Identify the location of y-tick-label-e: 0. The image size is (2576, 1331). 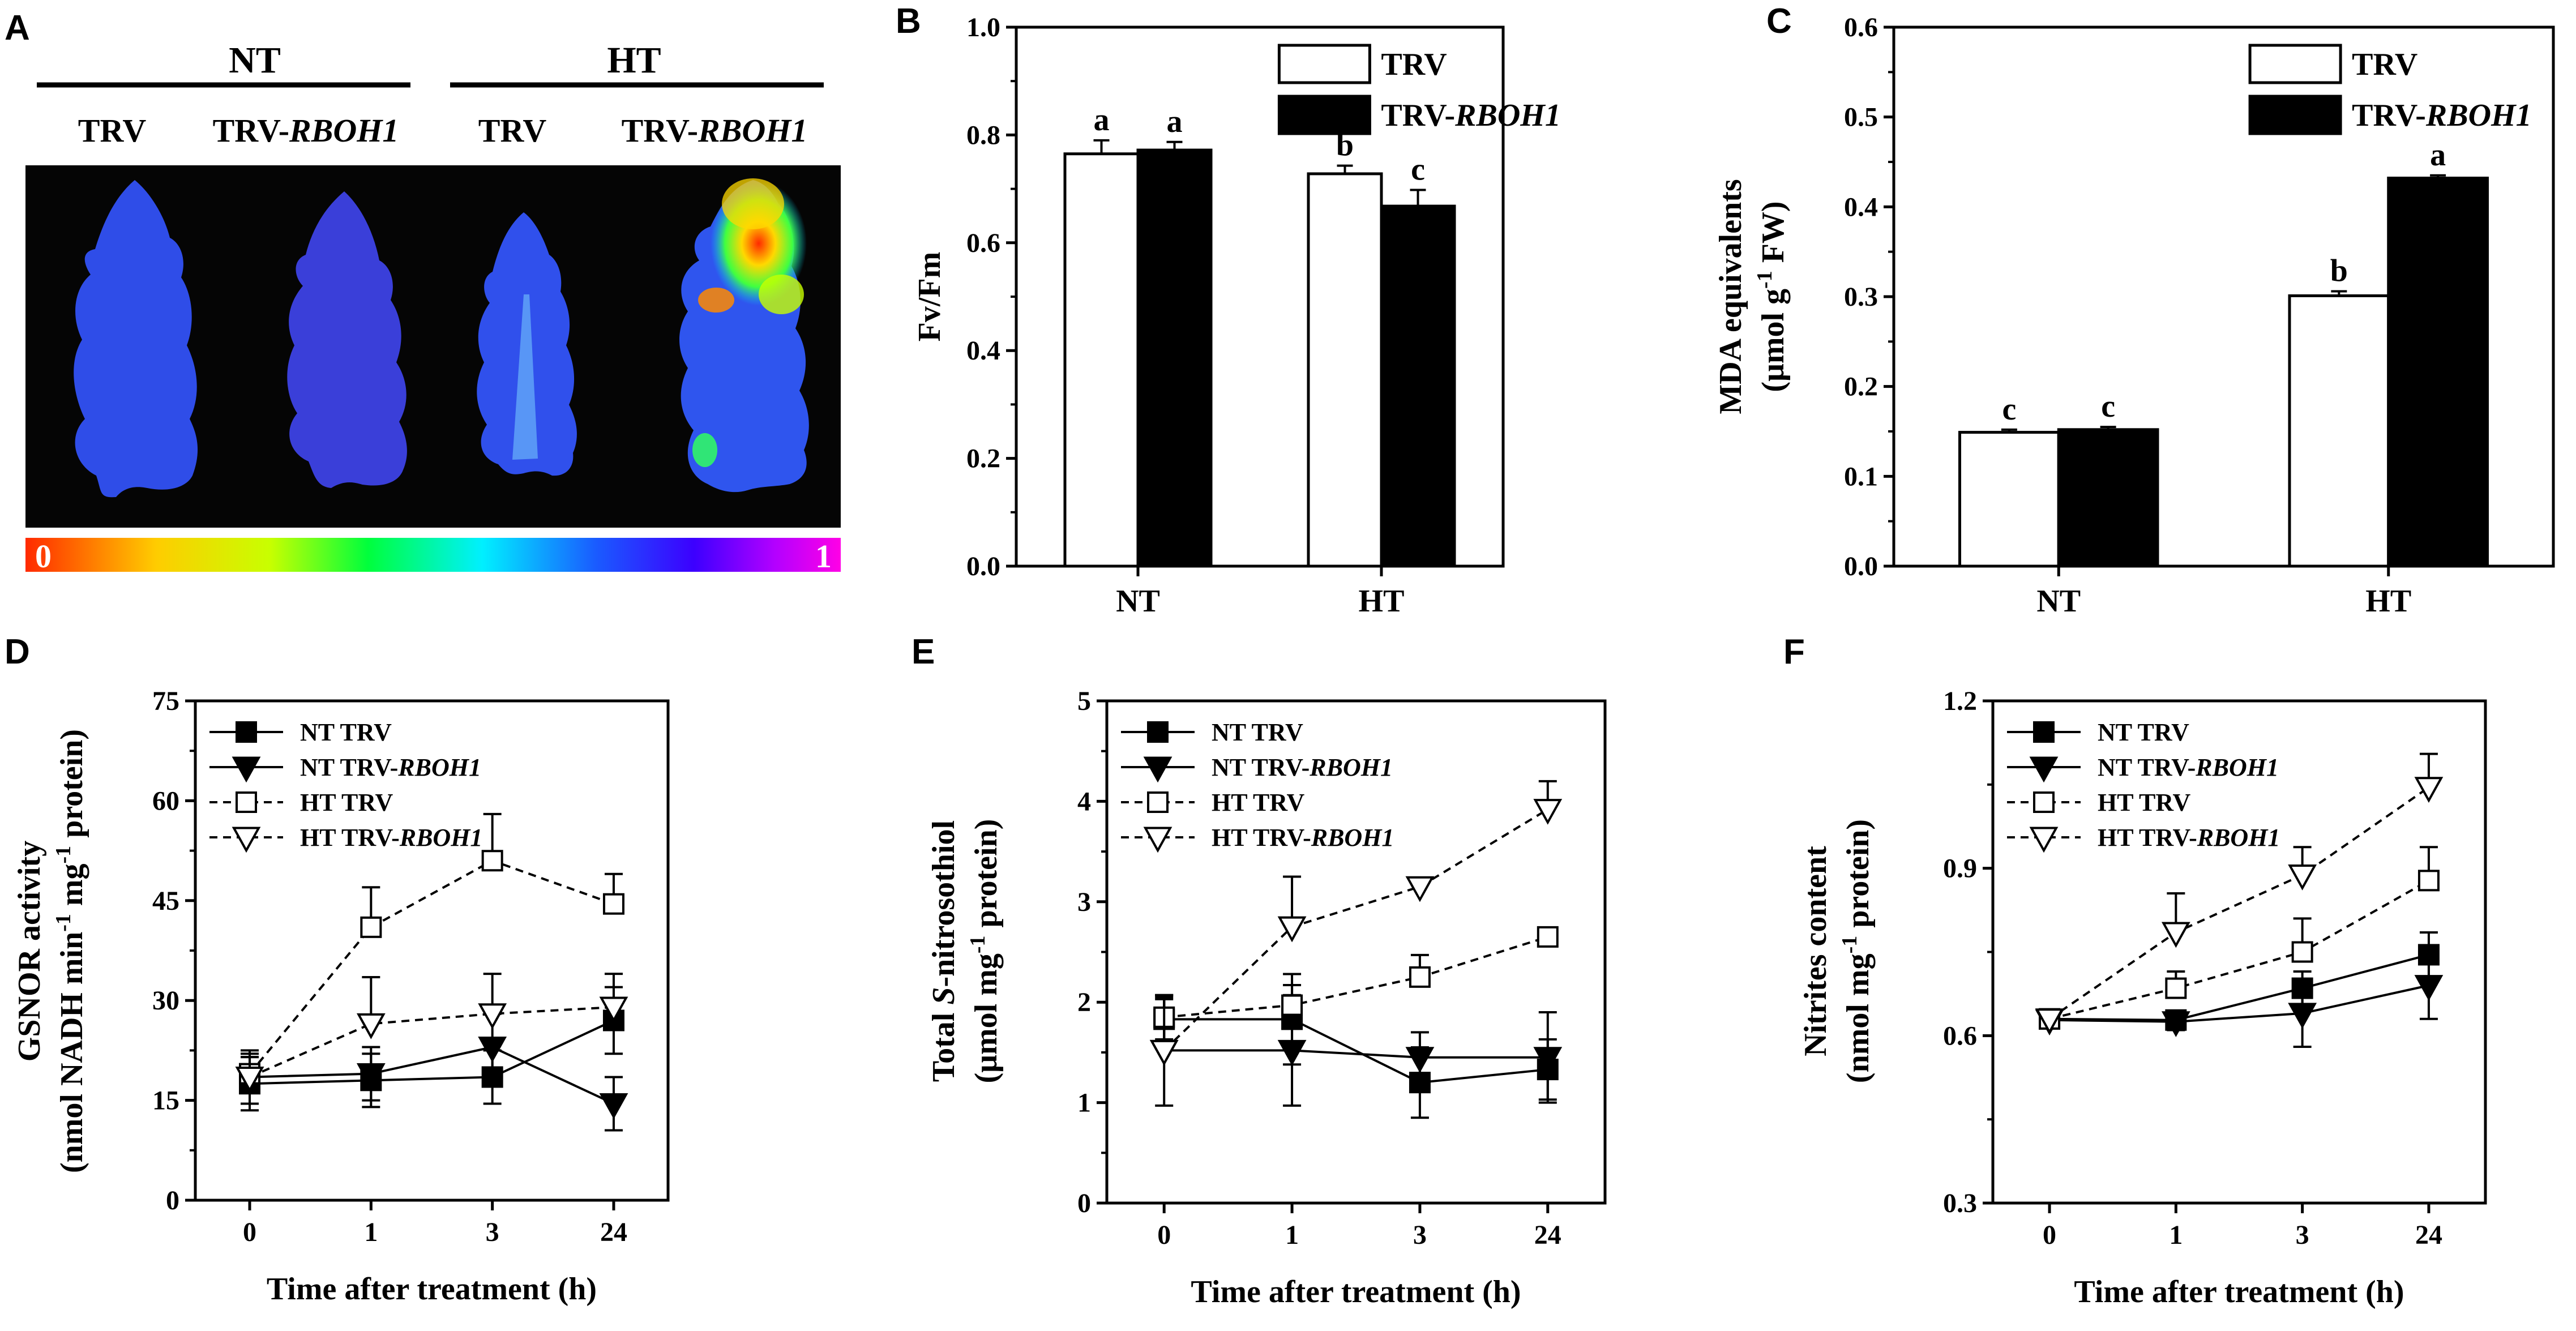
(1084, 1203).